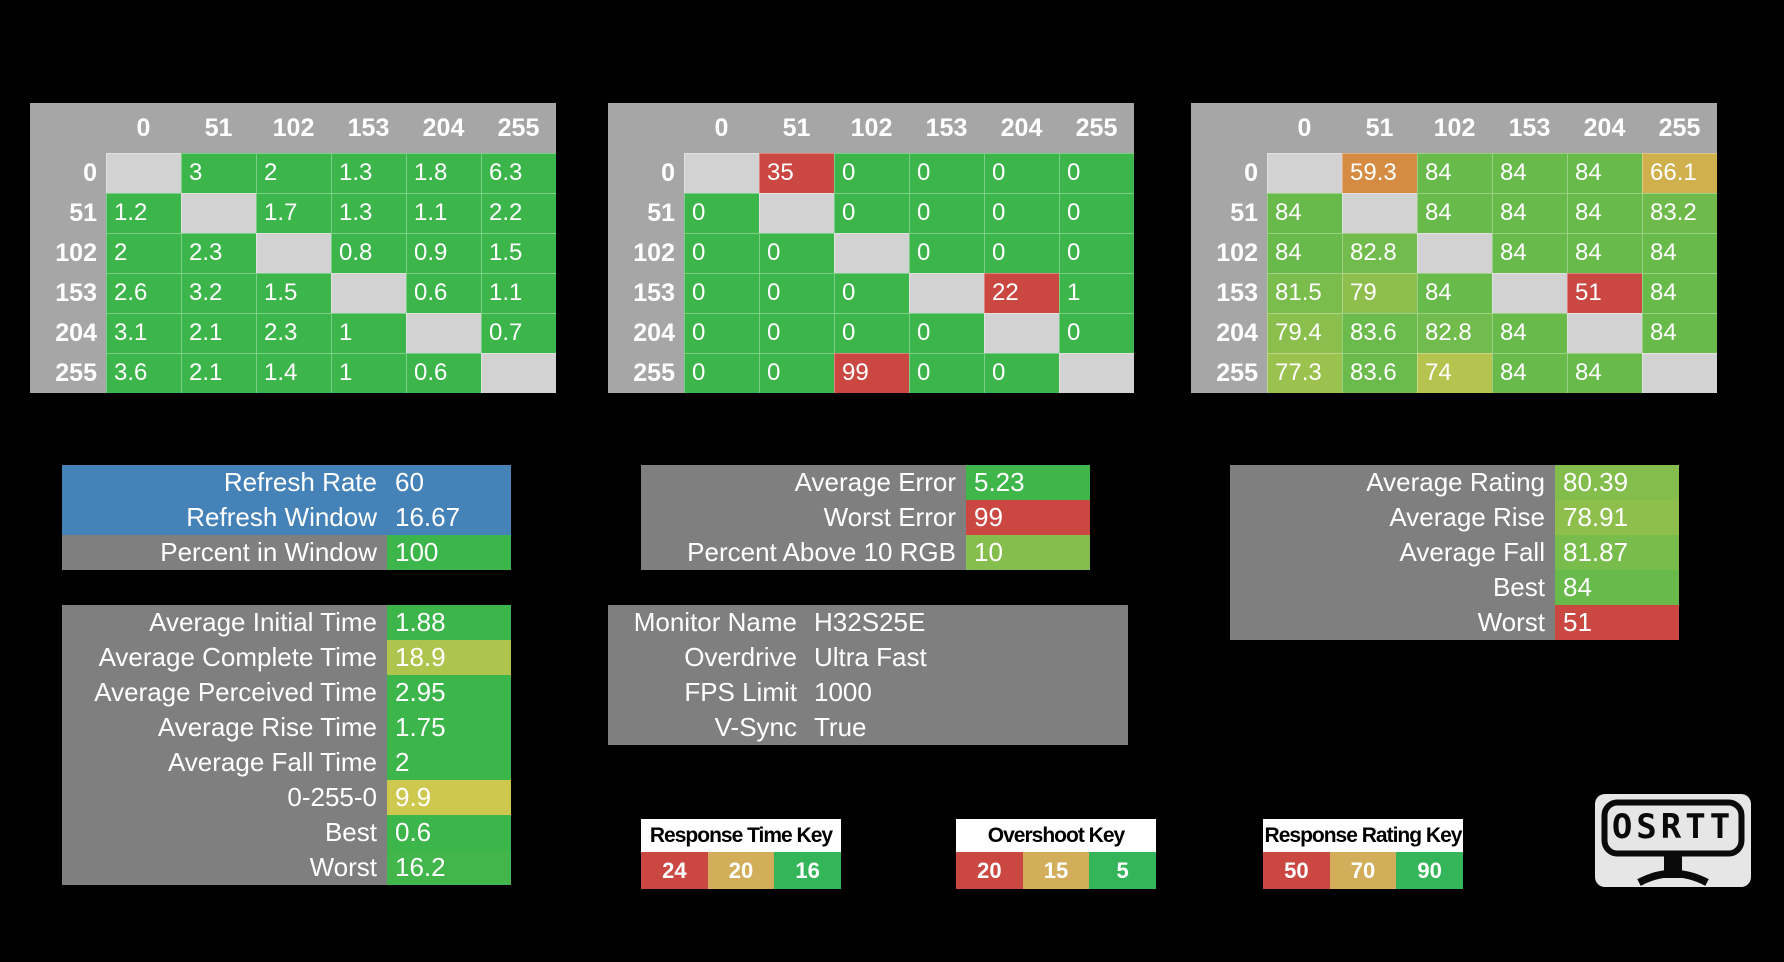 The height and width of the screenshot is (962, 1784). I want to click on heatmap-column-header: 255, so click(1096, 128).